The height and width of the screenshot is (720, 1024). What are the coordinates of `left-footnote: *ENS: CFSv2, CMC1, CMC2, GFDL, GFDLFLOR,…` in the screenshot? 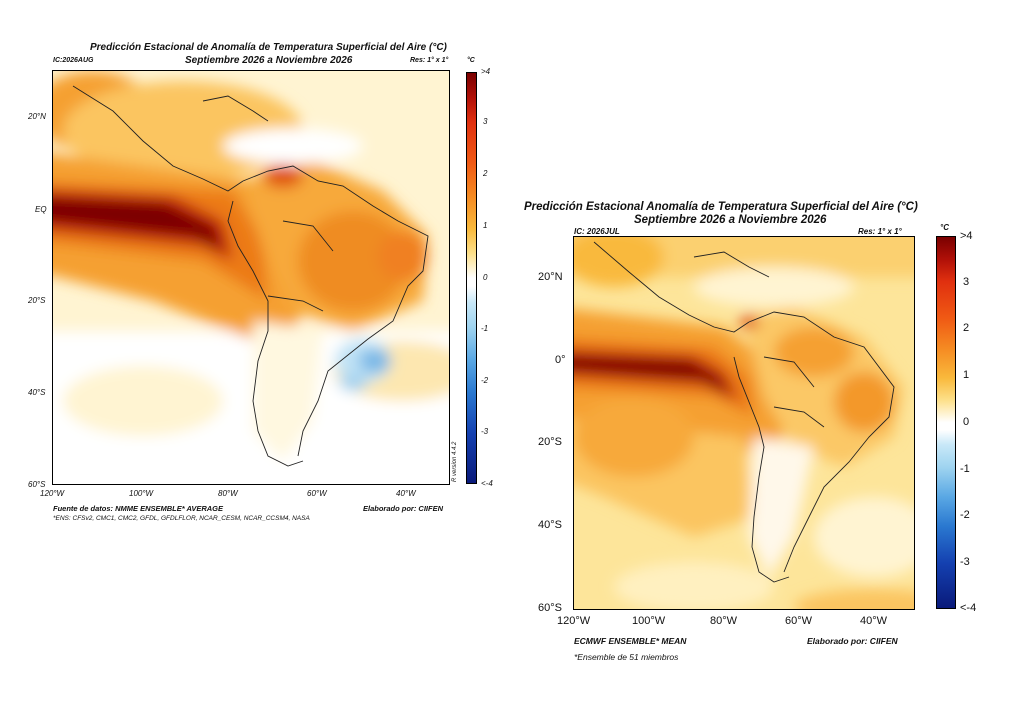 It's located at (181, 518).